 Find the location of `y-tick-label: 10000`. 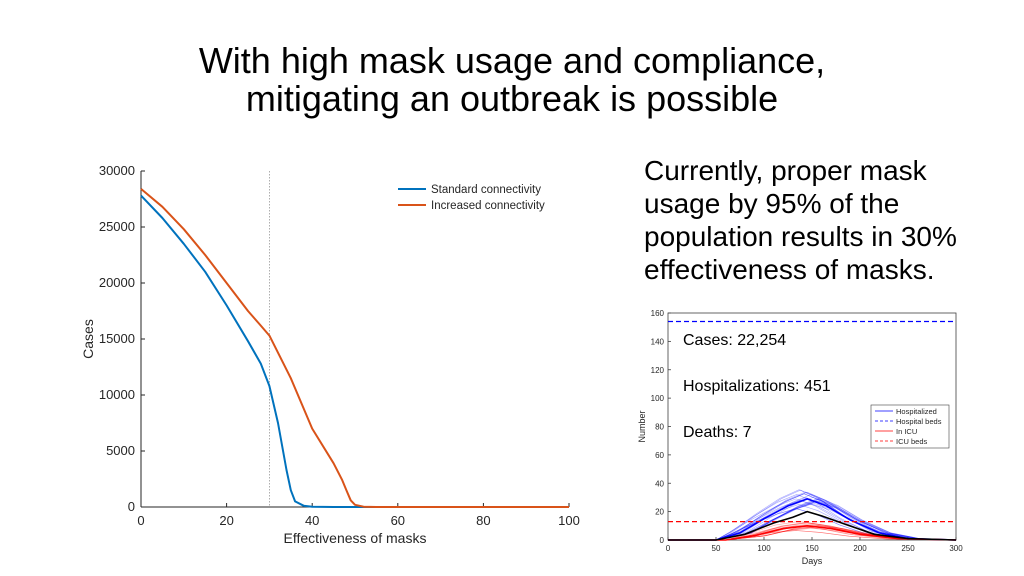

y-tick-label: 10000 is located at coordinates (117, 394).